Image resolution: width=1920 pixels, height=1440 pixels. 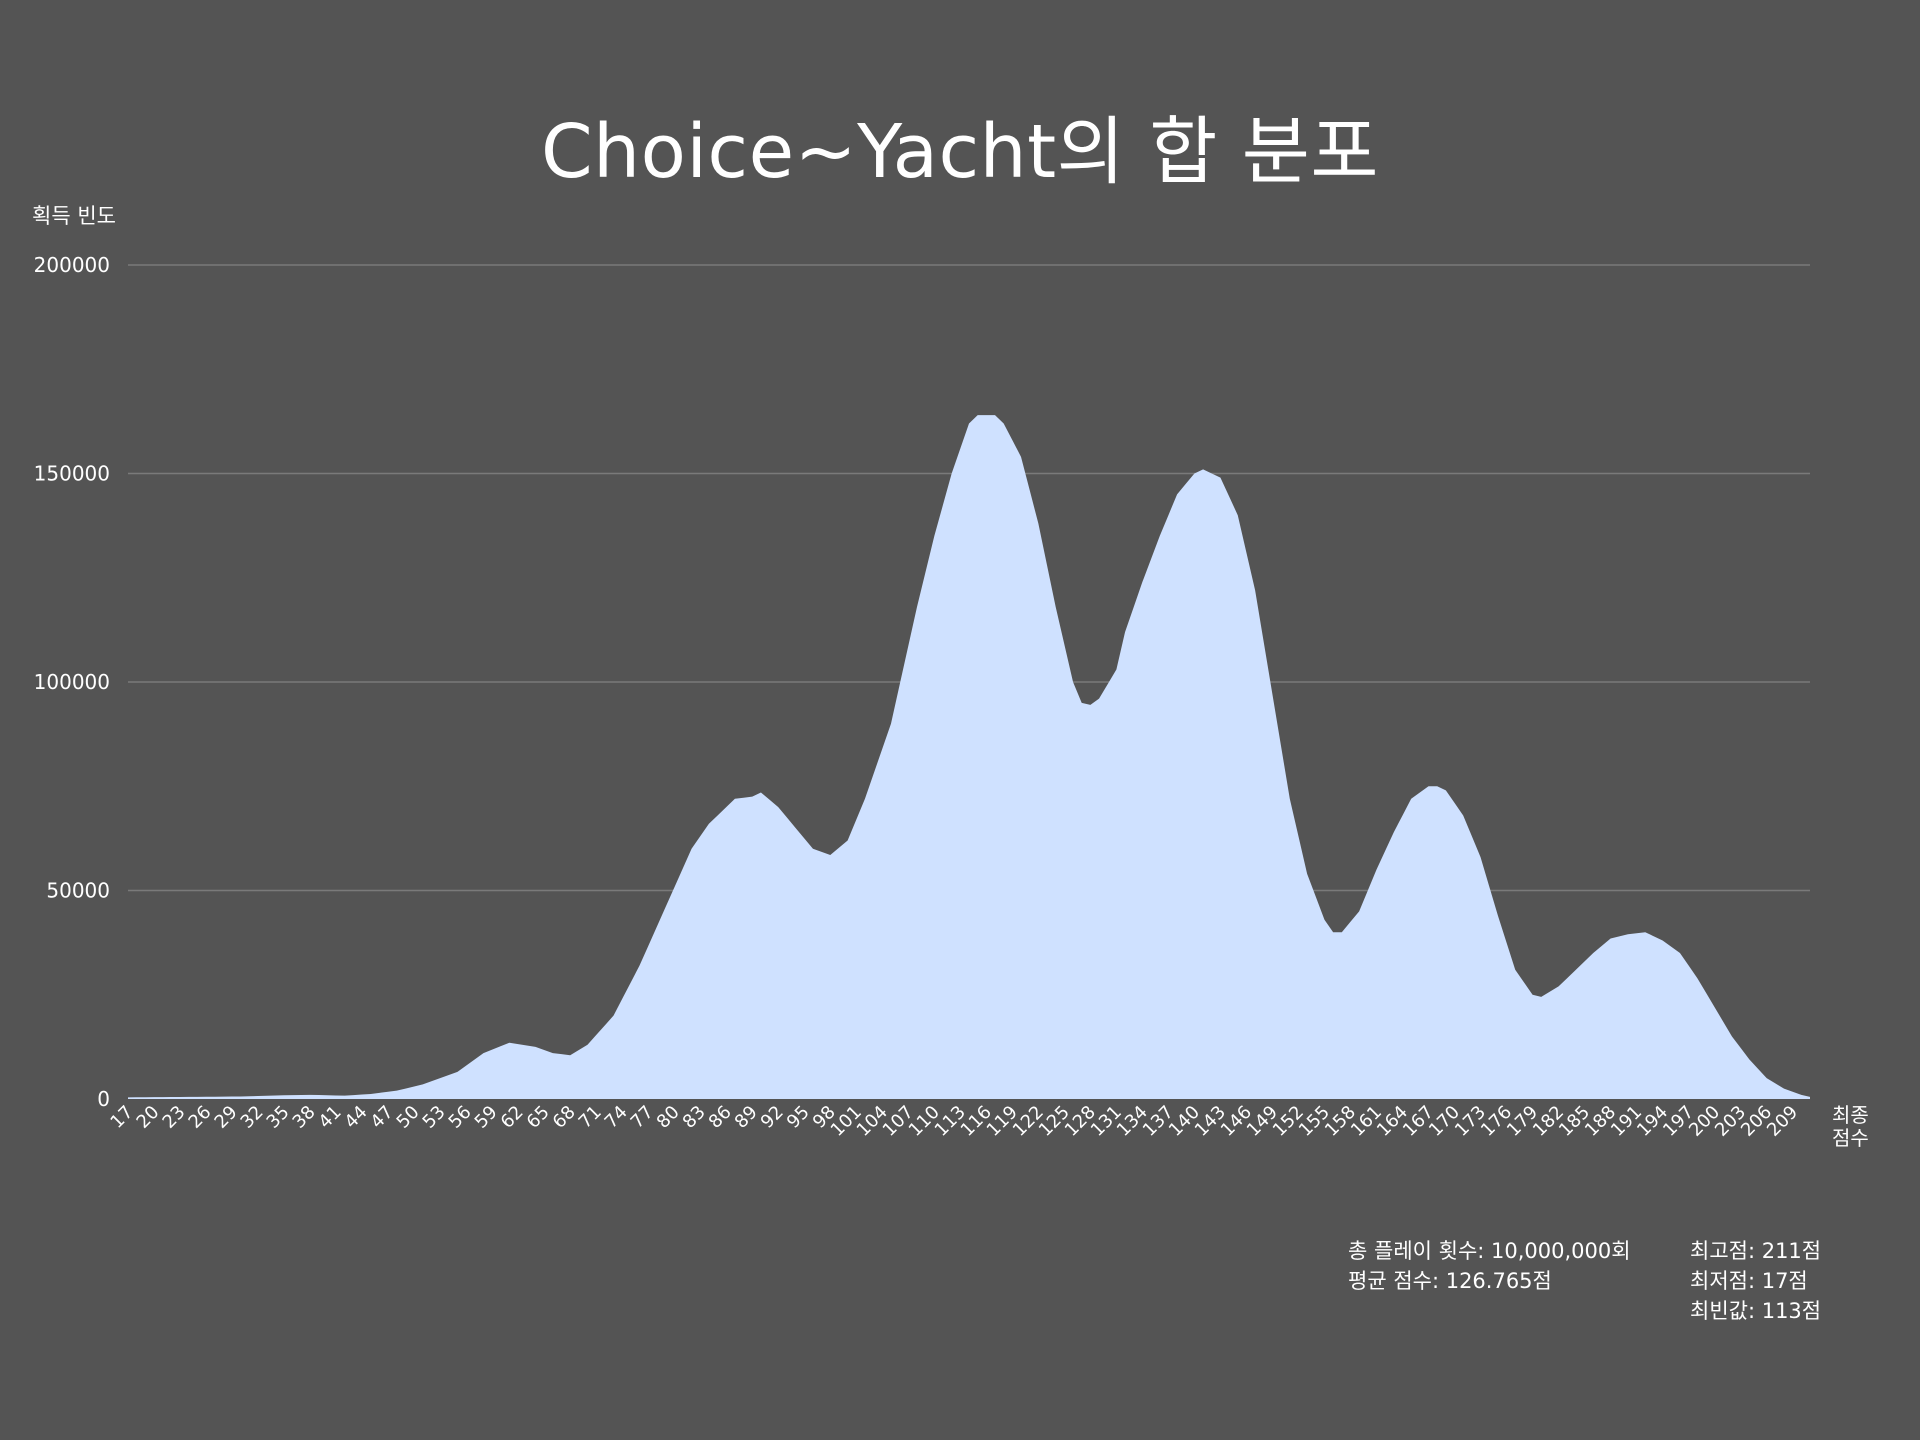 I want to click on min-score-text: 최저점: 17점, so click(x=1749, y=1281).